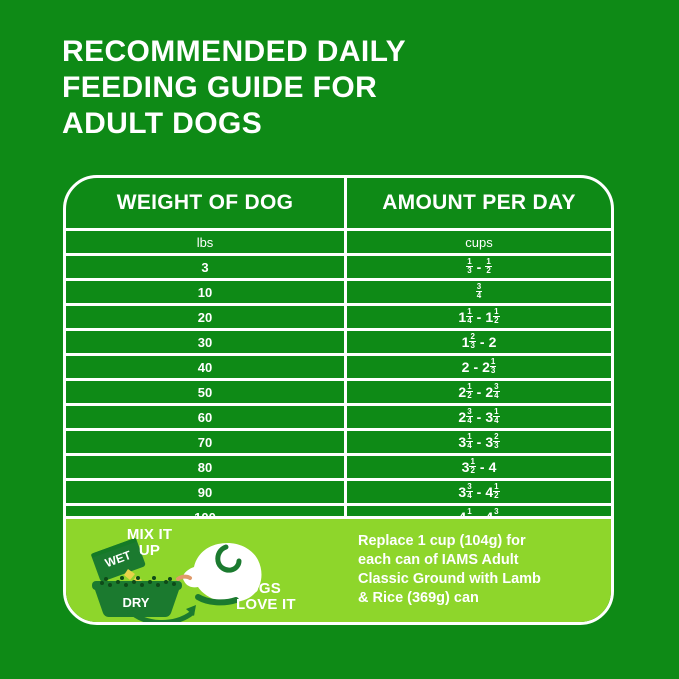  I want to click on note-line-3: Classic Ground with Lamb, so click(449, 579).